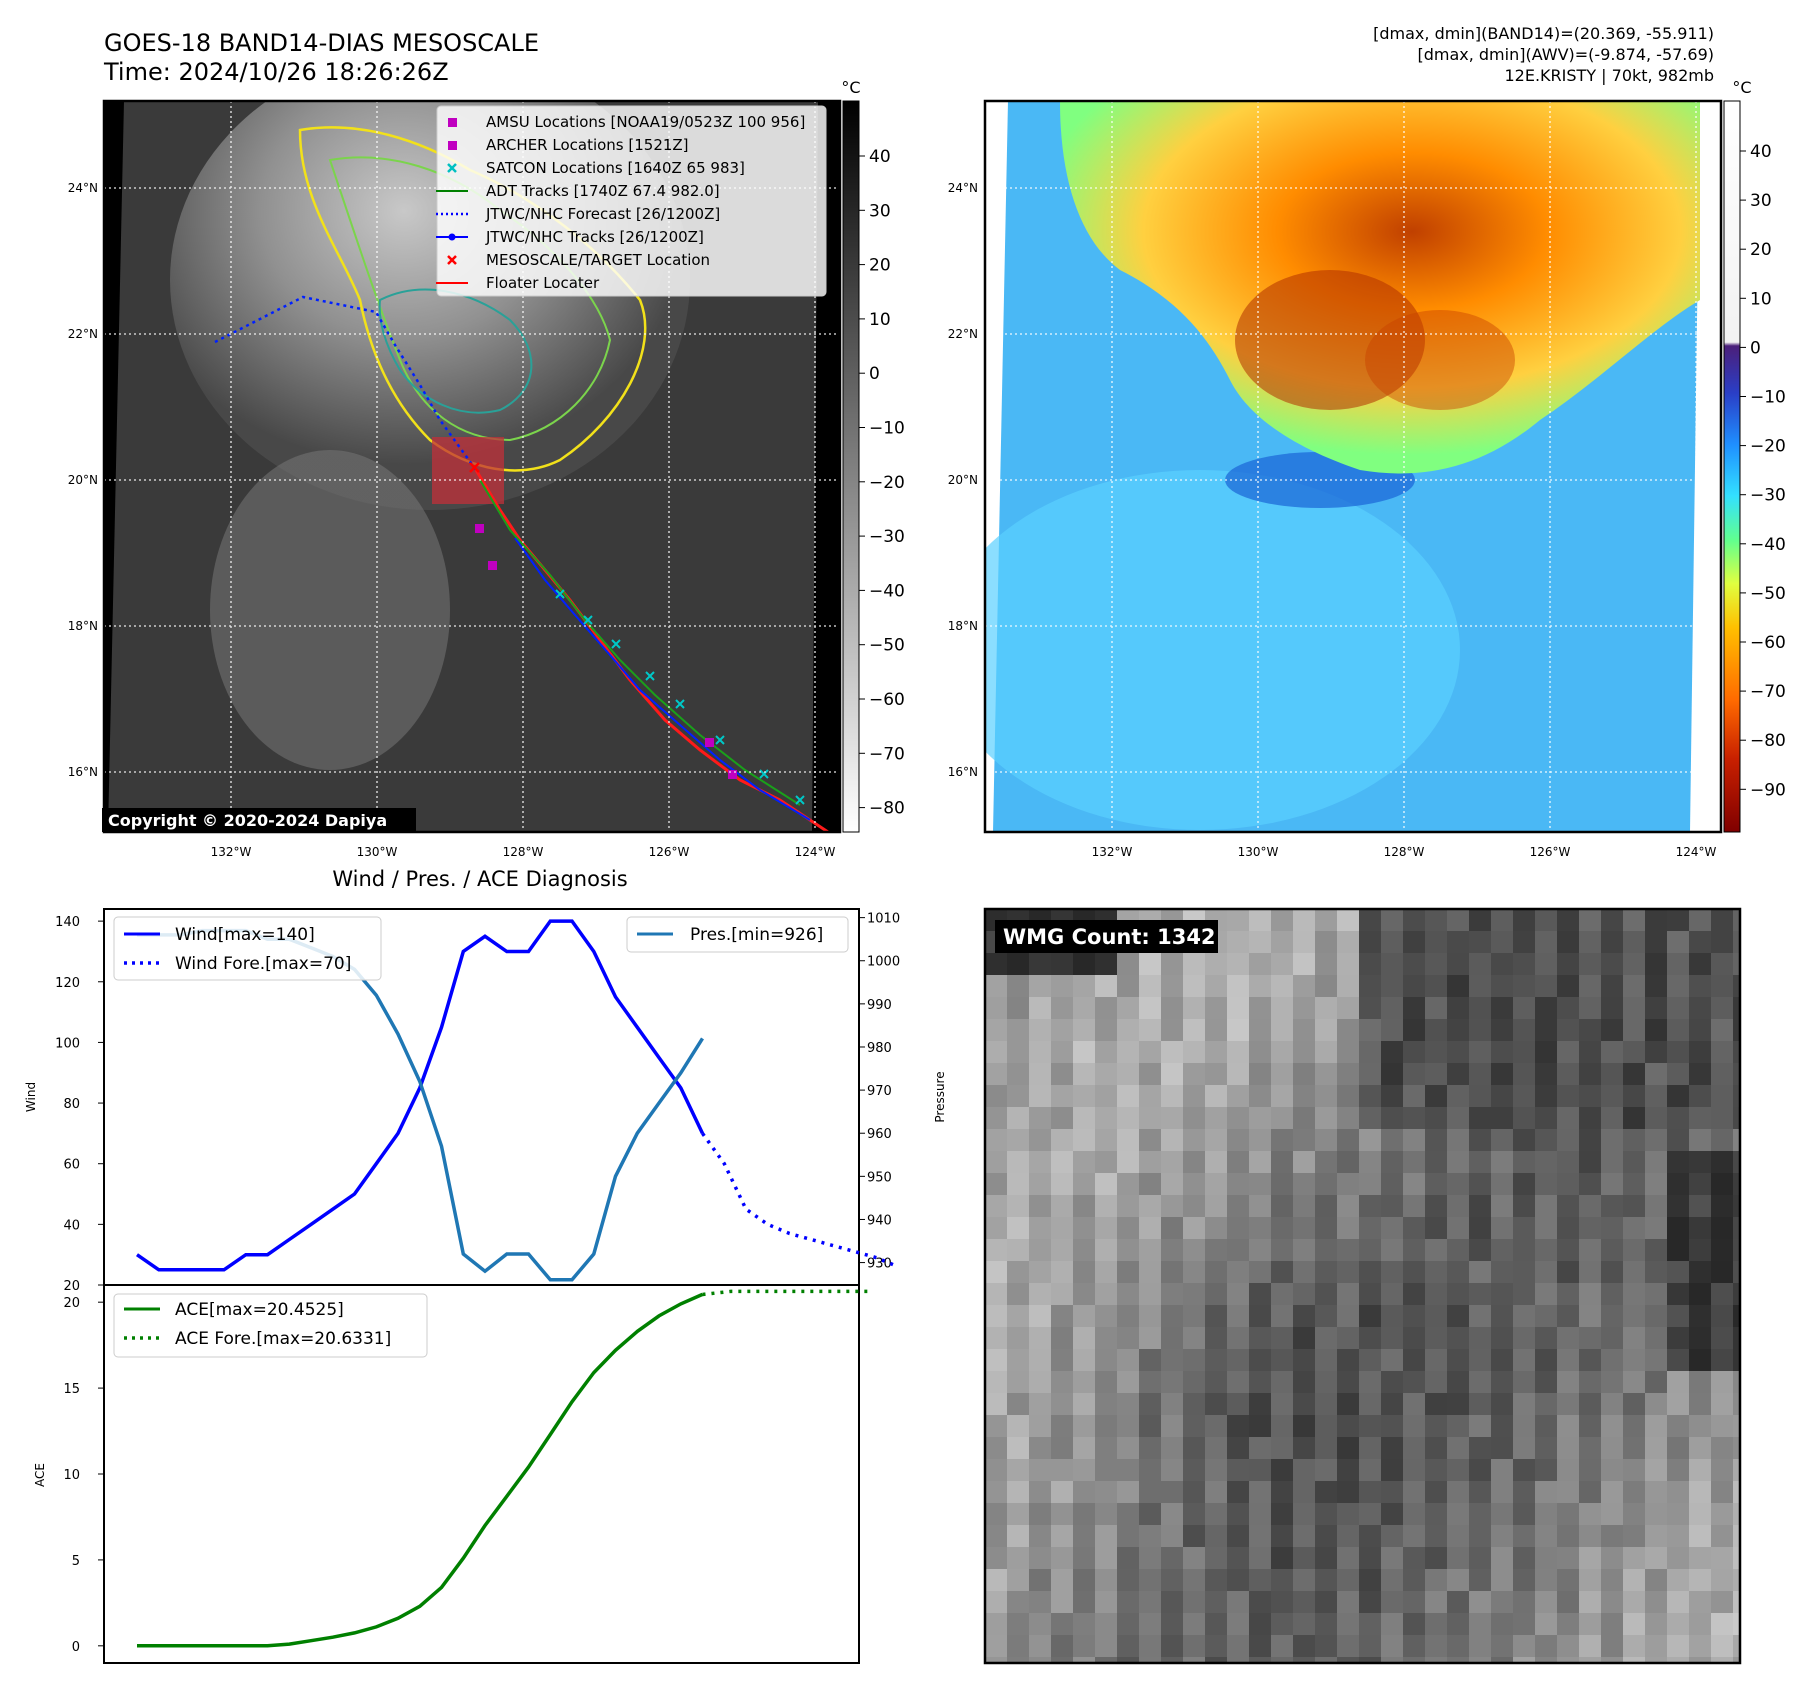 Image resolution: width=1797 pixels, height=1694 pixels. I want to click on lat-tick: 24°N, so click(83, 188).